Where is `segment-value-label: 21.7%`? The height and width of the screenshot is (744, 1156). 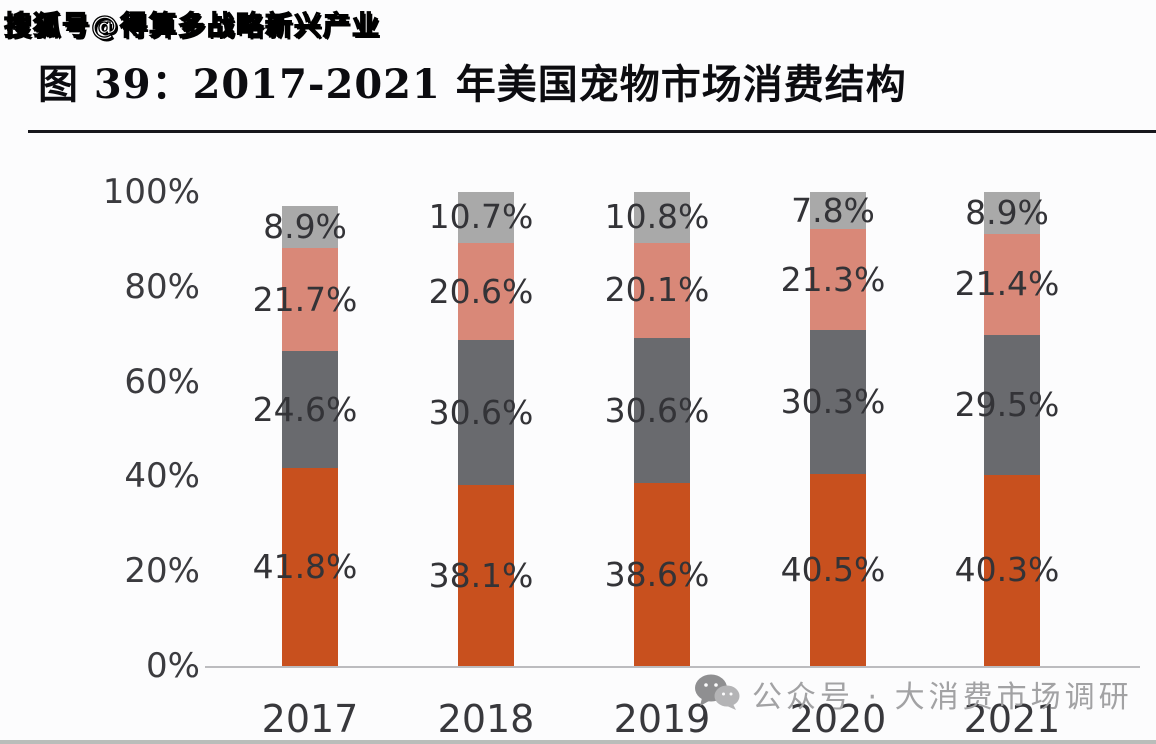
segment-value-label: 21.7% is located at coordinates (305, 299).